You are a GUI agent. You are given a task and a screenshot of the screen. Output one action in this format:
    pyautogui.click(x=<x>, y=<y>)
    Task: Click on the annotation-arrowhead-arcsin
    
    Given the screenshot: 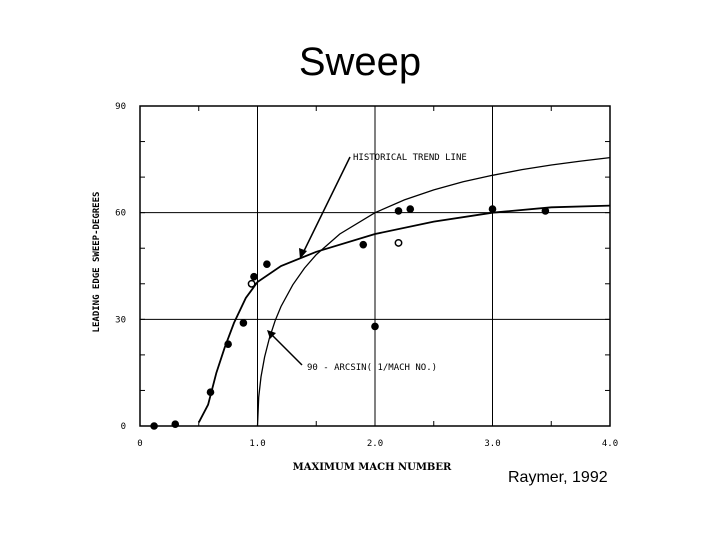 What is the action you would take?
    pyautogui.click(x=271, y=334)
    